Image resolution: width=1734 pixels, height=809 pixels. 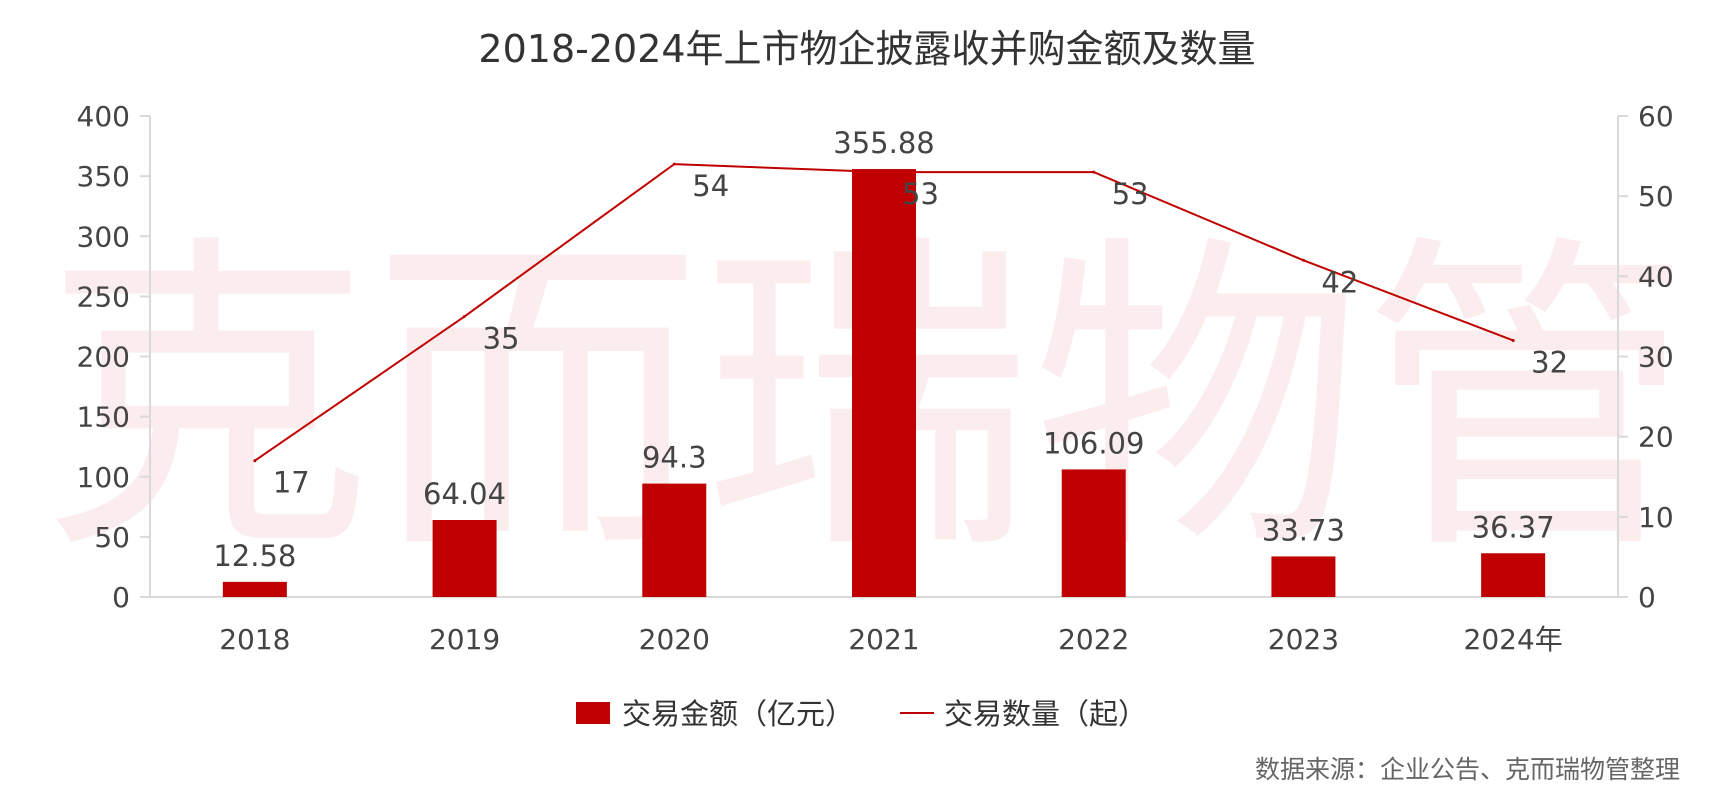 I want to click on bar-value-label: 36.37, so click(x=1513, y=527).